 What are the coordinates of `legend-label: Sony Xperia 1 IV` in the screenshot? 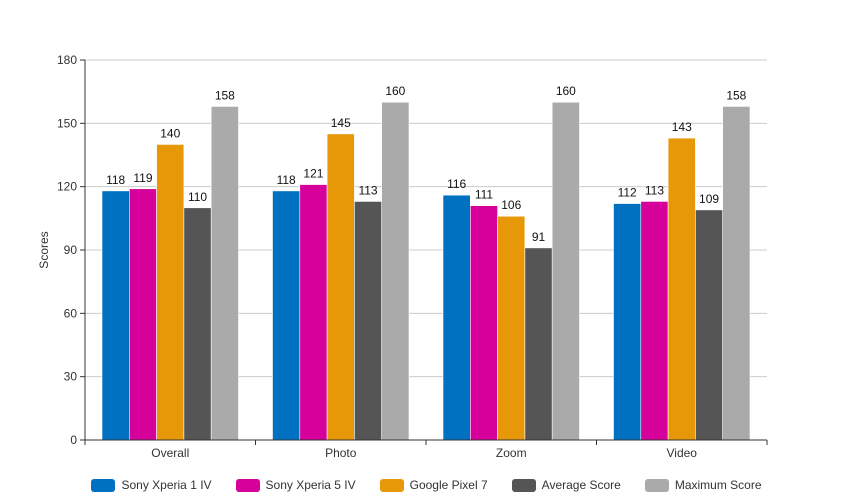 It's located at (166, 485).